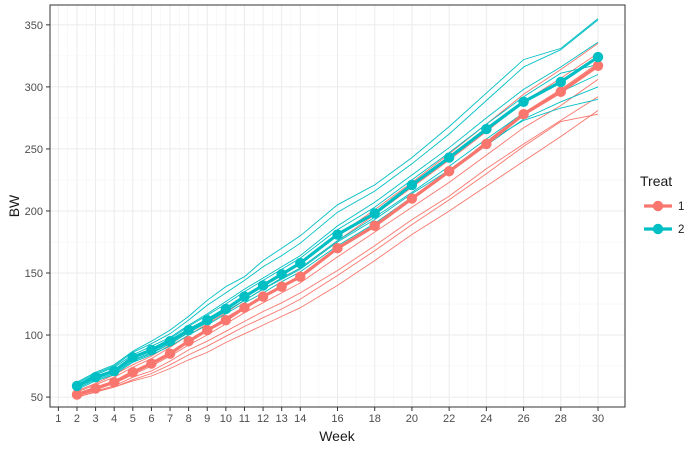 The width and height of the screenshot is (698, 451). I want to click on x-tick-label-9: 9, so click(207, 419).